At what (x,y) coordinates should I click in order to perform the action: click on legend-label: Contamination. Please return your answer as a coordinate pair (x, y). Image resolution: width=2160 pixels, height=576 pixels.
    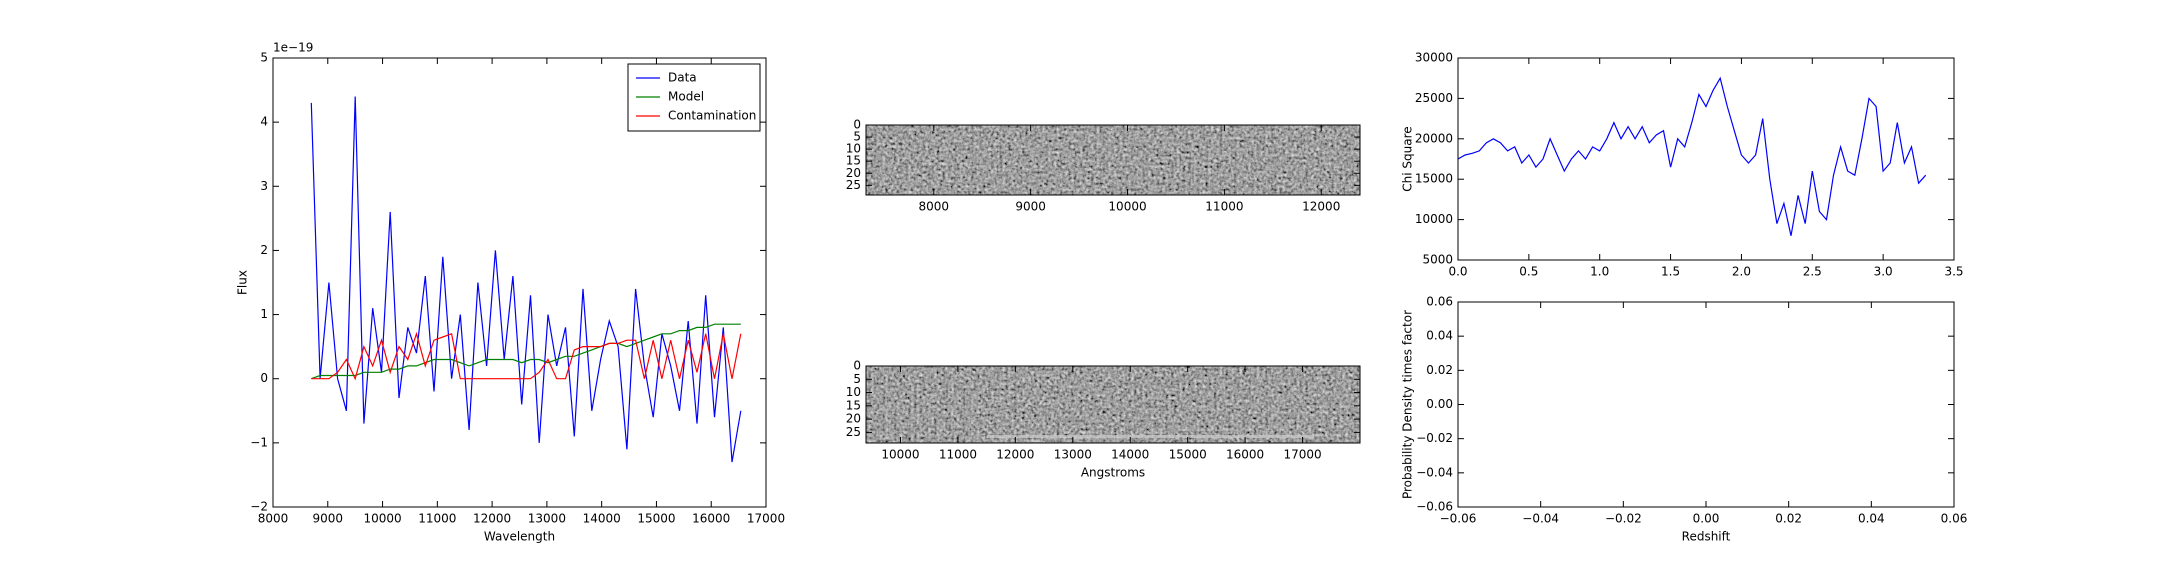
    Looking at the image, I should click on (712, 116).